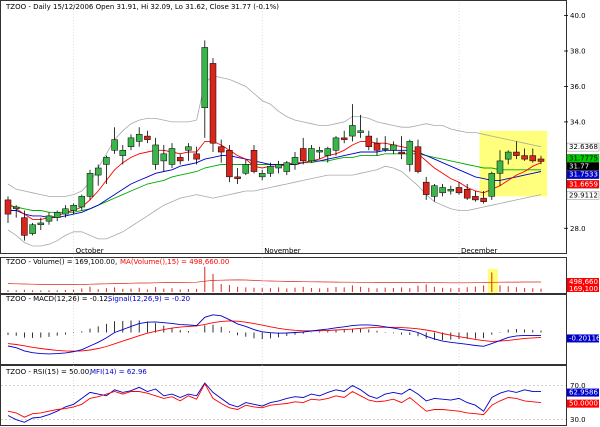 The width and height of the screenshot is (600, 427). I want to click on y-tick-label: 36.0, so click(578, 87).